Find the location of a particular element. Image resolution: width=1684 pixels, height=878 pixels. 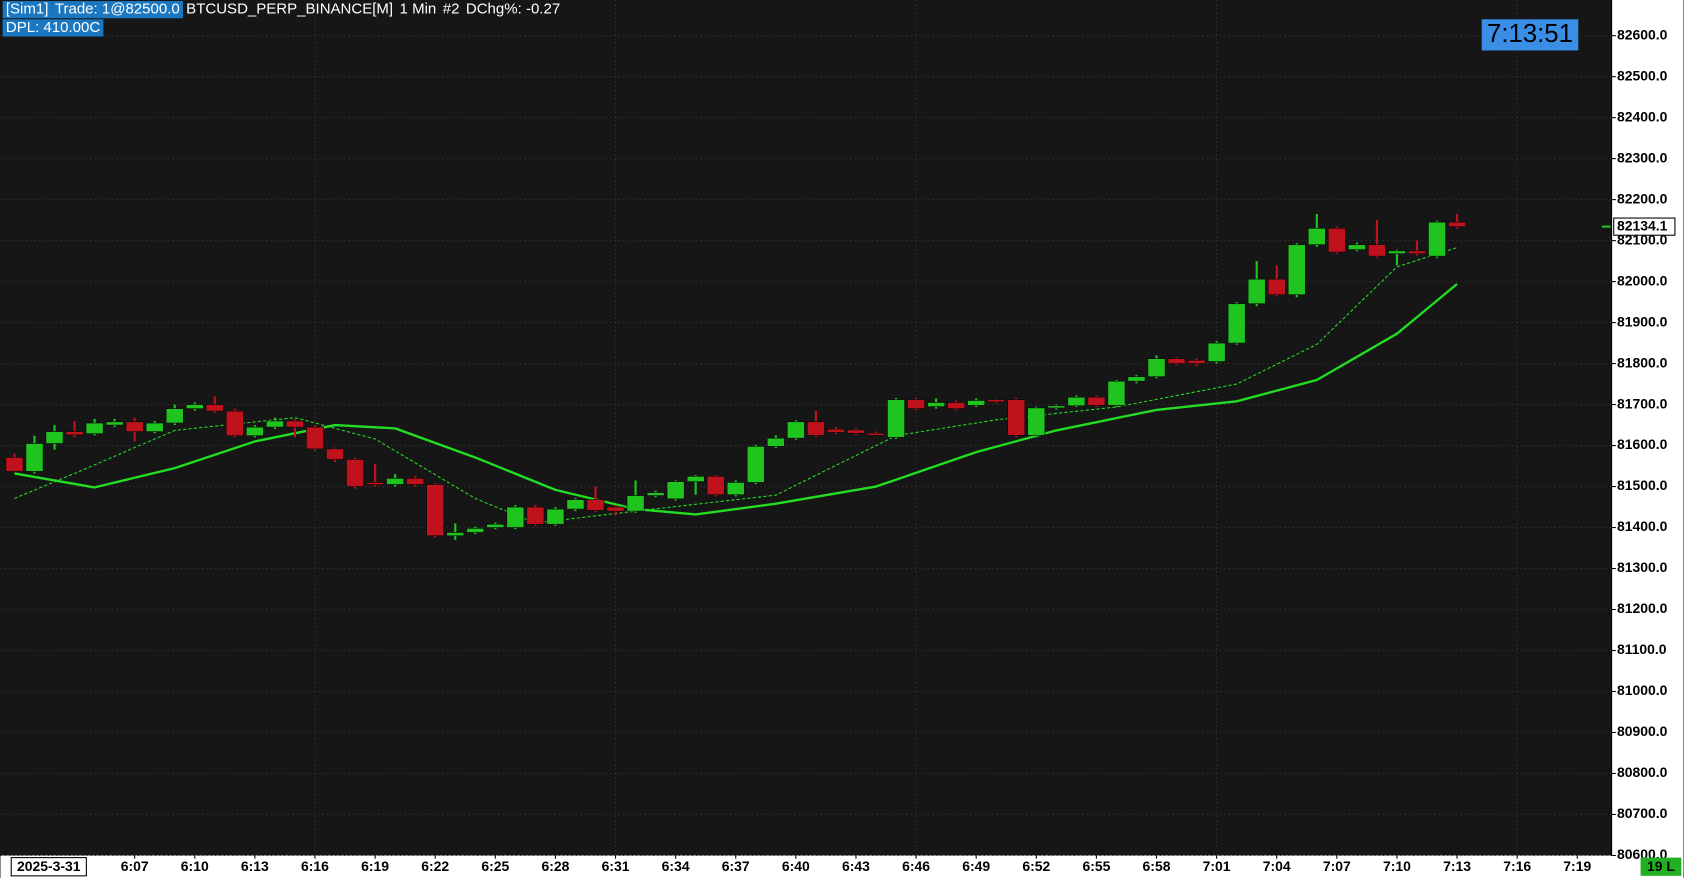

x-tick-label: 6:10 is located at coordinates (195, 866).